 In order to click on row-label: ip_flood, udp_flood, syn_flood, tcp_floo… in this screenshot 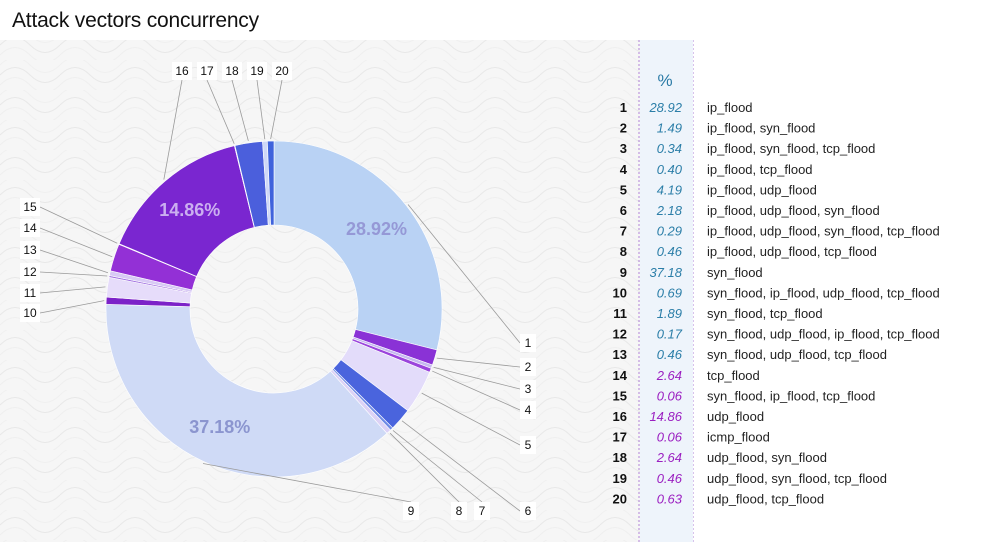, I will do `click(823, 231)`.